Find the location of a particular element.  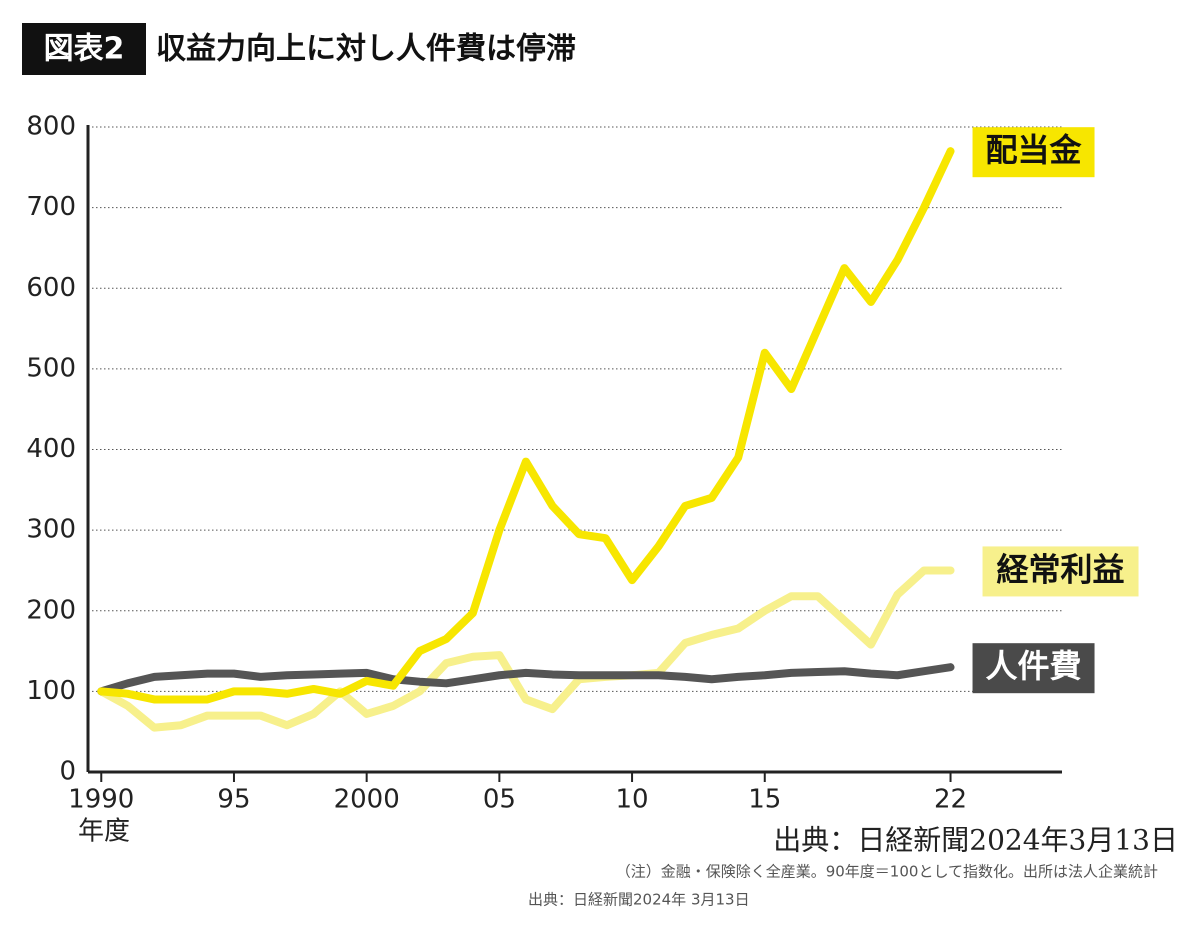

legend-label: 人件費 is located at coordinates (1034, 666).